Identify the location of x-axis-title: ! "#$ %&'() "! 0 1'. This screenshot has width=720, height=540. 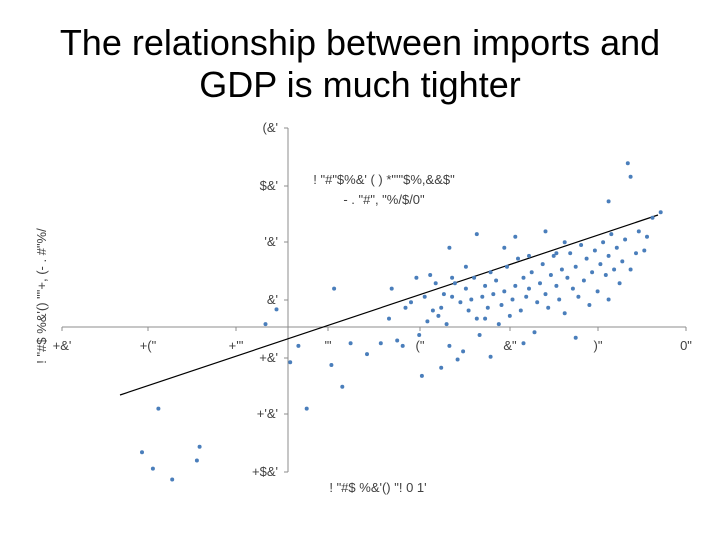
(377, 487).